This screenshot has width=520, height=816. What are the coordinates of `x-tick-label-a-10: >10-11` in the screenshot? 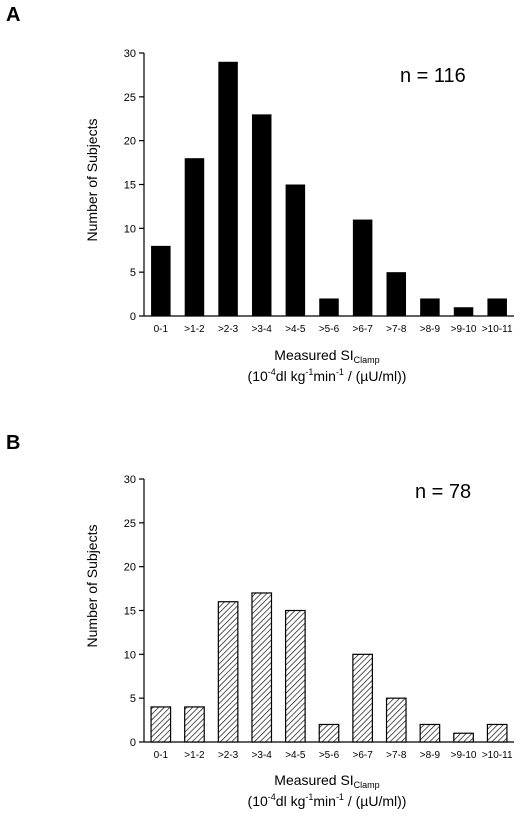 It's located at (497, 329).